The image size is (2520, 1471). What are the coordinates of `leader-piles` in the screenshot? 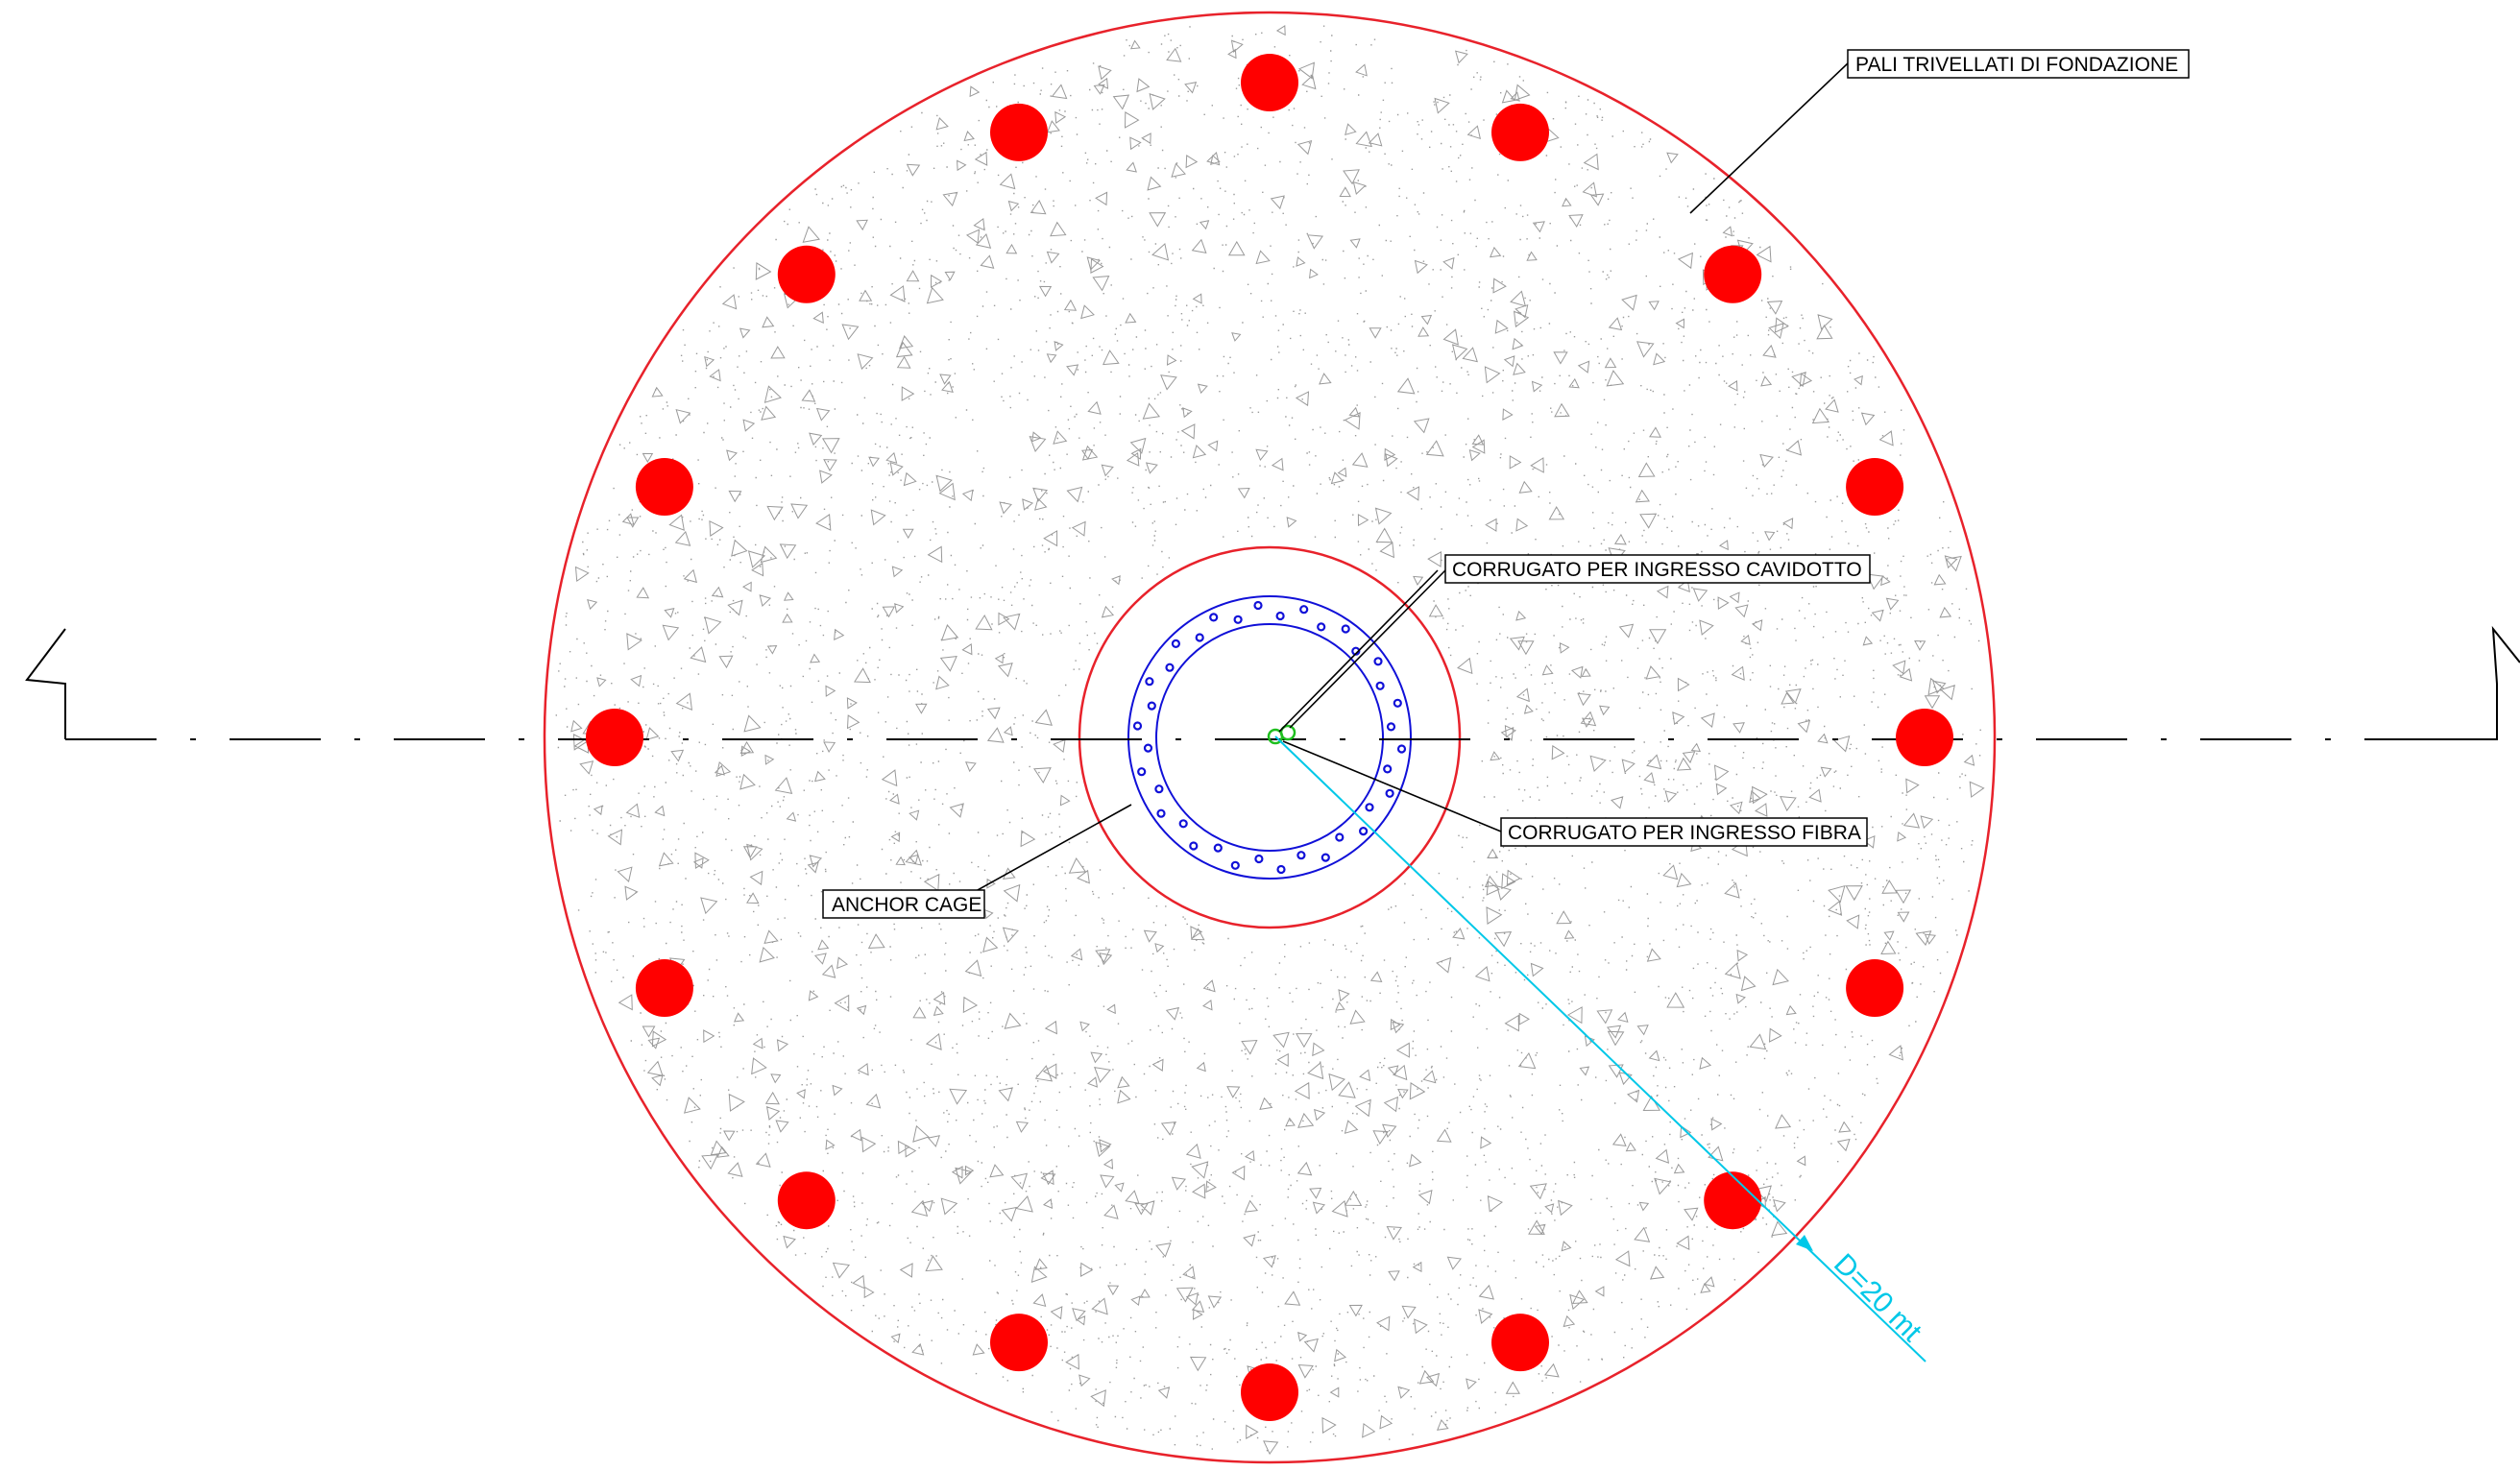 It's located at (1769, 138).